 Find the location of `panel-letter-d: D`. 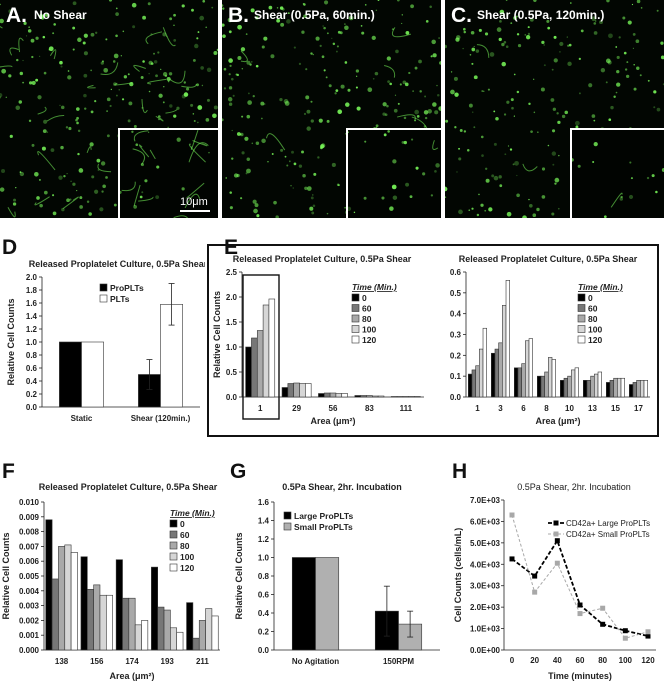

panel-letter-d: D is located at coordinates (10, 247).